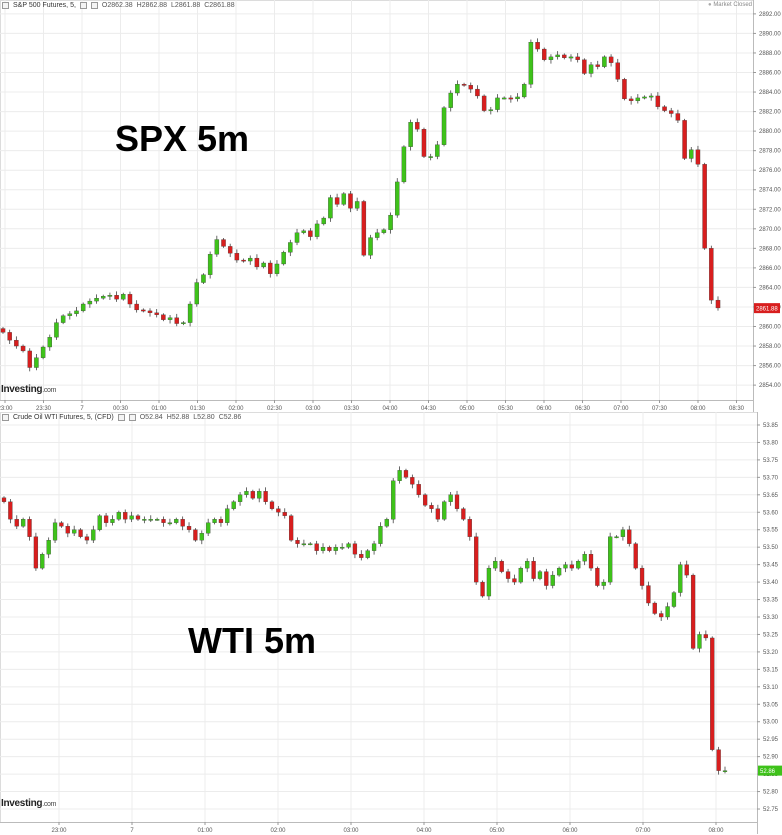 The image size is (782, 835). Describe the element at coordinates (770, 347) in the screenshot. I see `y-tick-label: 2858.00` at that location.